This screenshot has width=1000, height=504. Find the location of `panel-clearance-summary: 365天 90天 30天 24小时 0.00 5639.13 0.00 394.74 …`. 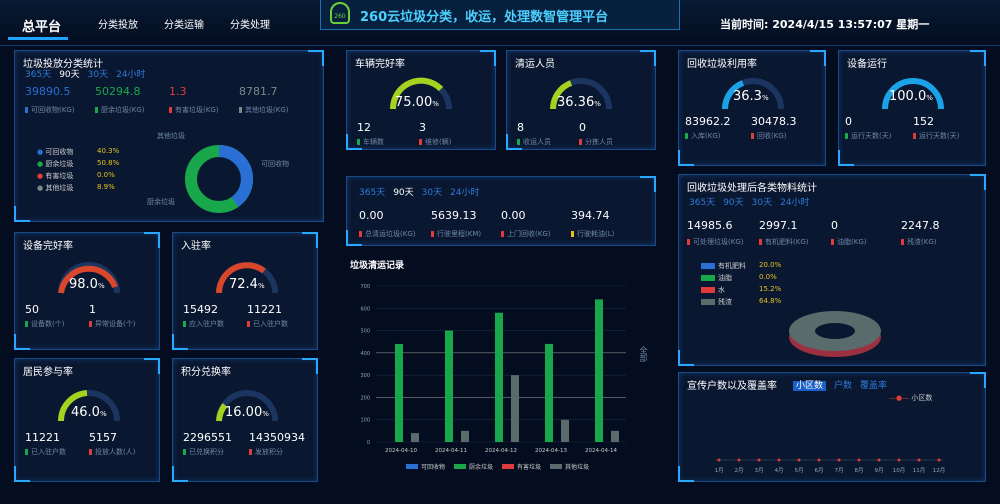

panel-clearance-summary: 365天 90天 30天 24小时 0.00 5639.13 0.00 394.74 … is located at coordinates (501, 211).